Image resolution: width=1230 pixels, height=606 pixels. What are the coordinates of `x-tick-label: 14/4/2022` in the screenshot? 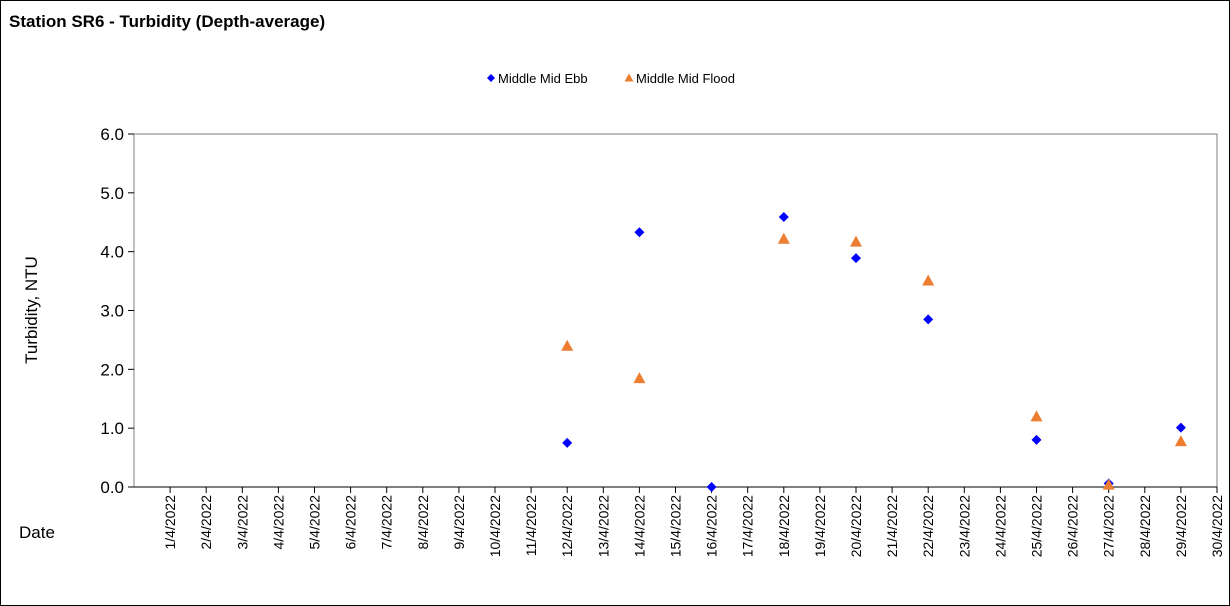 It's located at (639, 526).